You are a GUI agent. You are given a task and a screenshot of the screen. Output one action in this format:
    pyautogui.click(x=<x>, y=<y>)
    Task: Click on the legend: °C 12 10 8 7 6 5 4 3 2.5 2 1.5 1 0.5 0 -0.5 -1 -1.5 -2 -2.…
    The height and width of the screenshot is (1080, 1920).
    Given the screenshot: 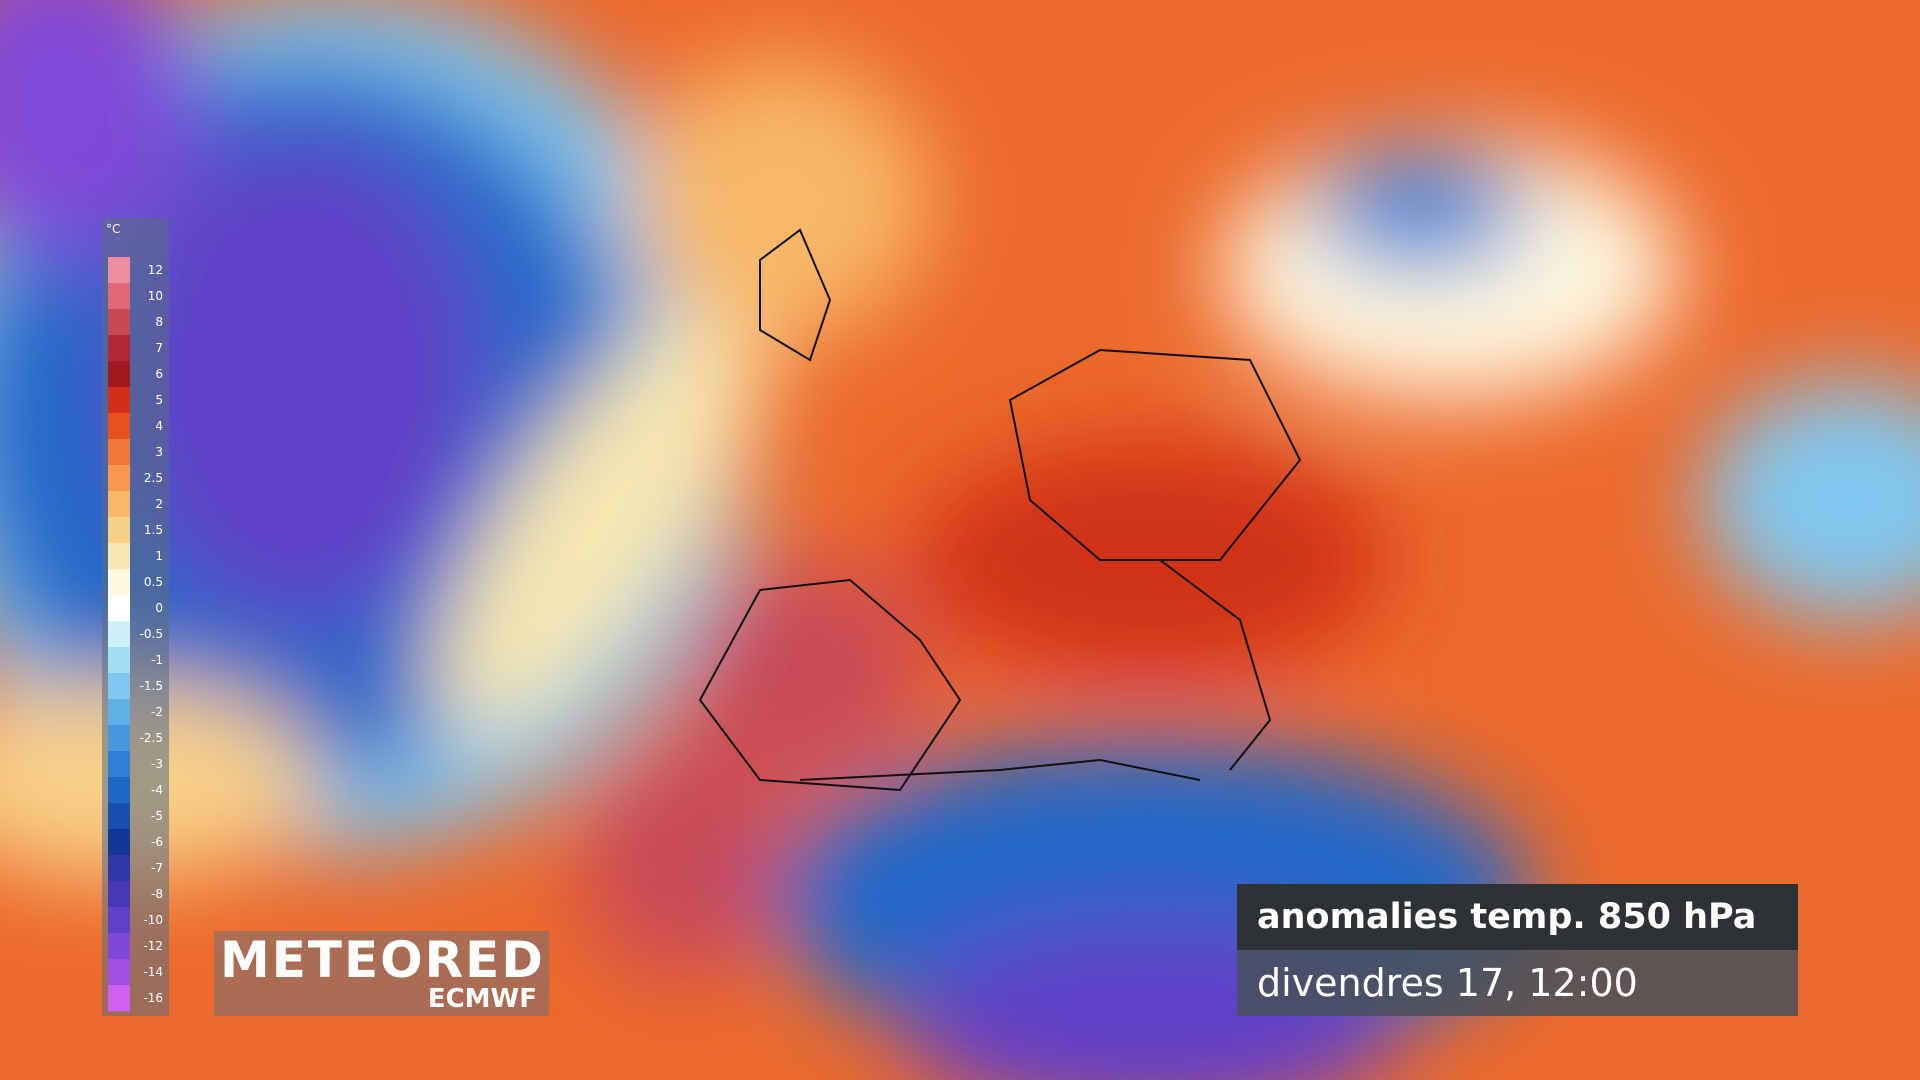 What is the action you would take?
    pyautogui.click(x=135, y=617)
    